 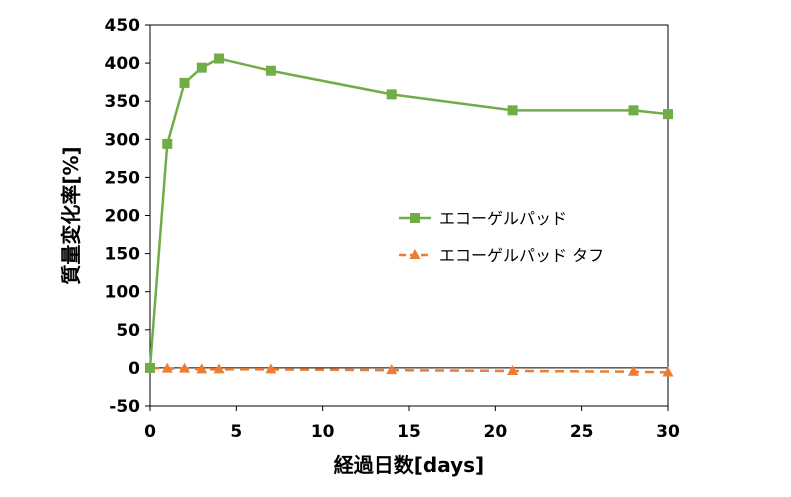 I want to click on y-tick-label: 200, so click(x=123, y=217).